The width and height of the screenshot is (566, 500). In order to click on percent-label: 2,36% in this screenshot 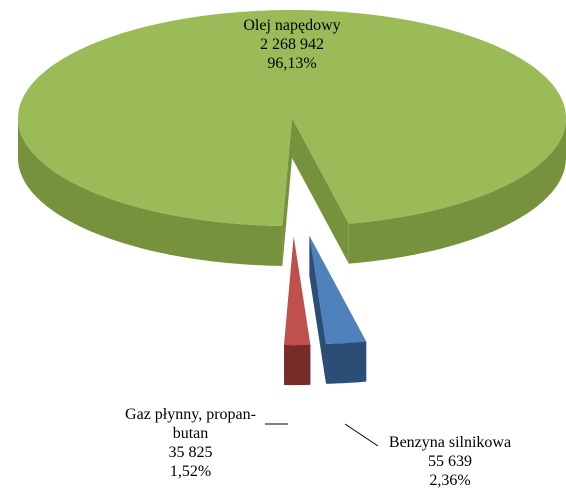, I will do `click(450, 480)`.